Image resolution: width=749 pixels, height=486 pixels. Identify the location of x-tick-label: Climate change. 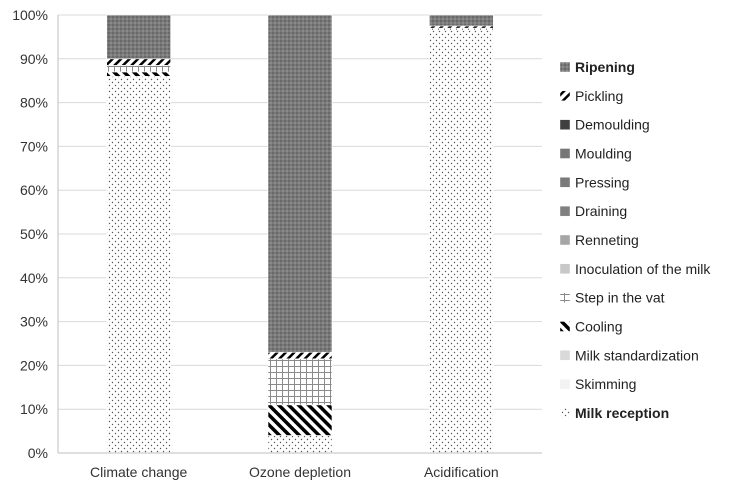
(138, 472).